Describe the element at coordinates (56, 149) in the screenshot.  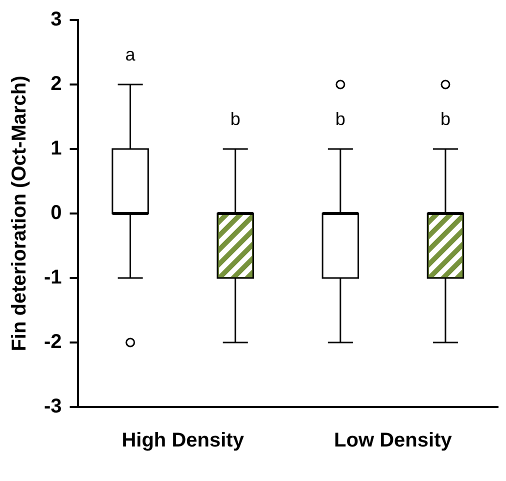
I see `y-tick-label: 1` at that location.